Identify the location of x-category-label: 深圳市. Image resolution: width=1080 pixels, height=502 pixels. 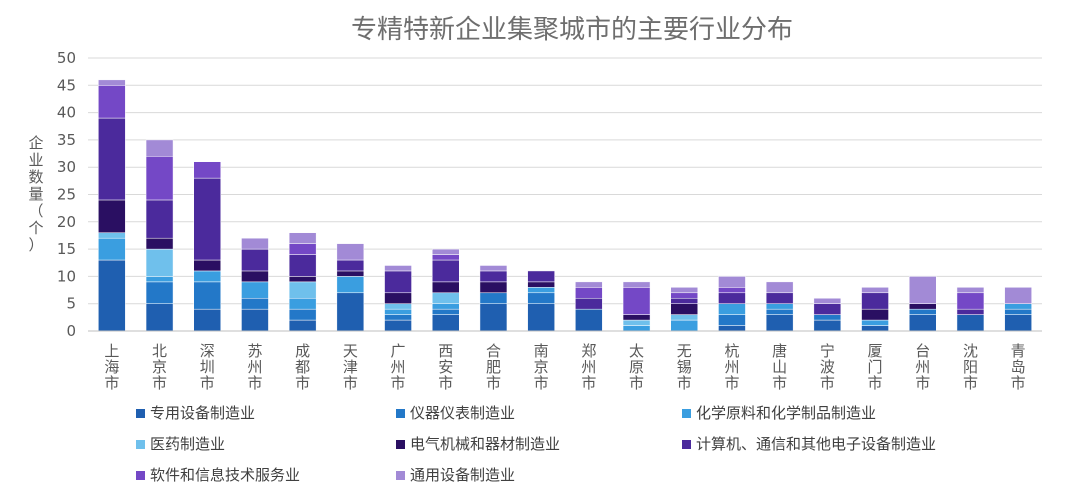
(207, 367).